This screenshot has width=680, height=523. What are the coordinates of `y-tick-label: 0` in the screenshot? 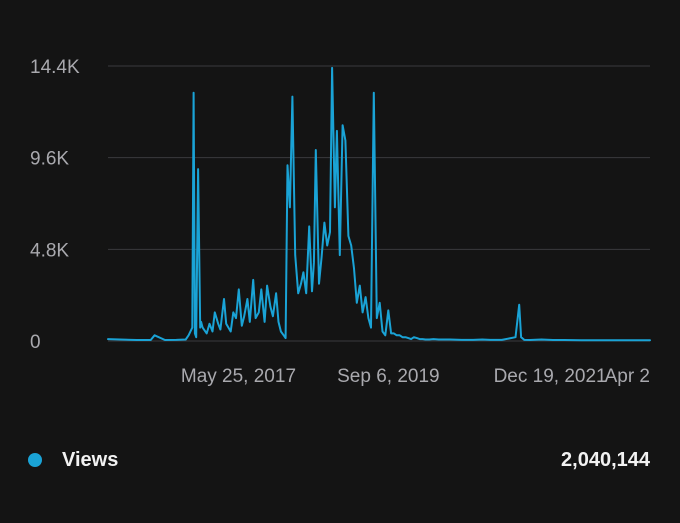 It's located at (35, 342).